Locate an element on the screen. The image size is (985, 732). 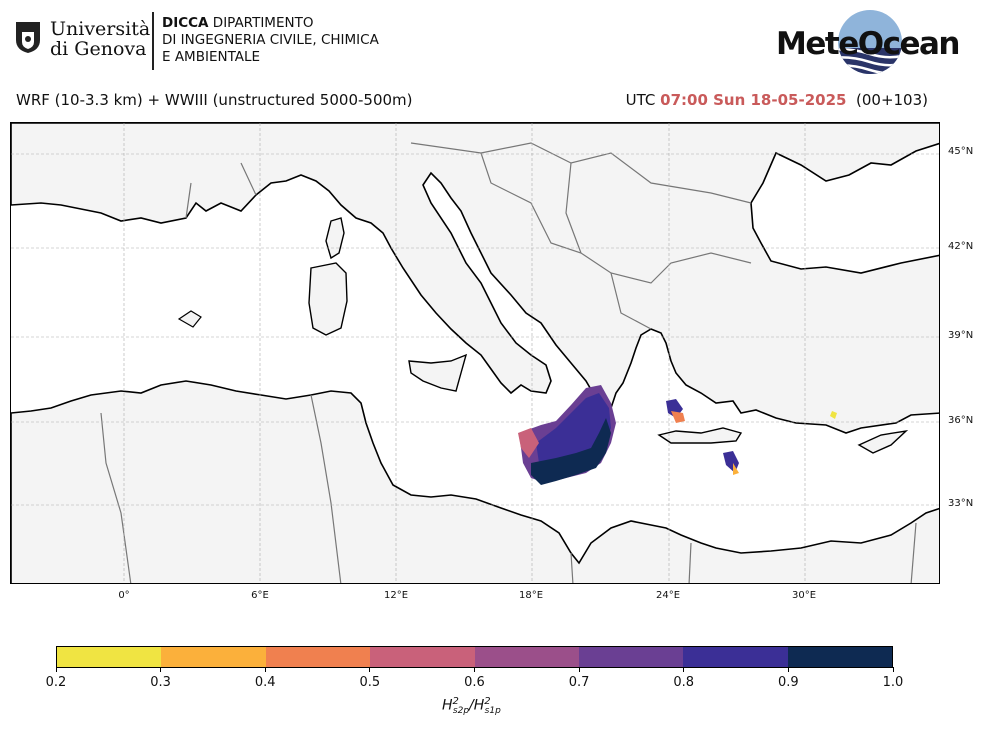
dept-line2: DI INGEGNERIA CIVILE, CHIMICA is located at coordinates (270, 40).